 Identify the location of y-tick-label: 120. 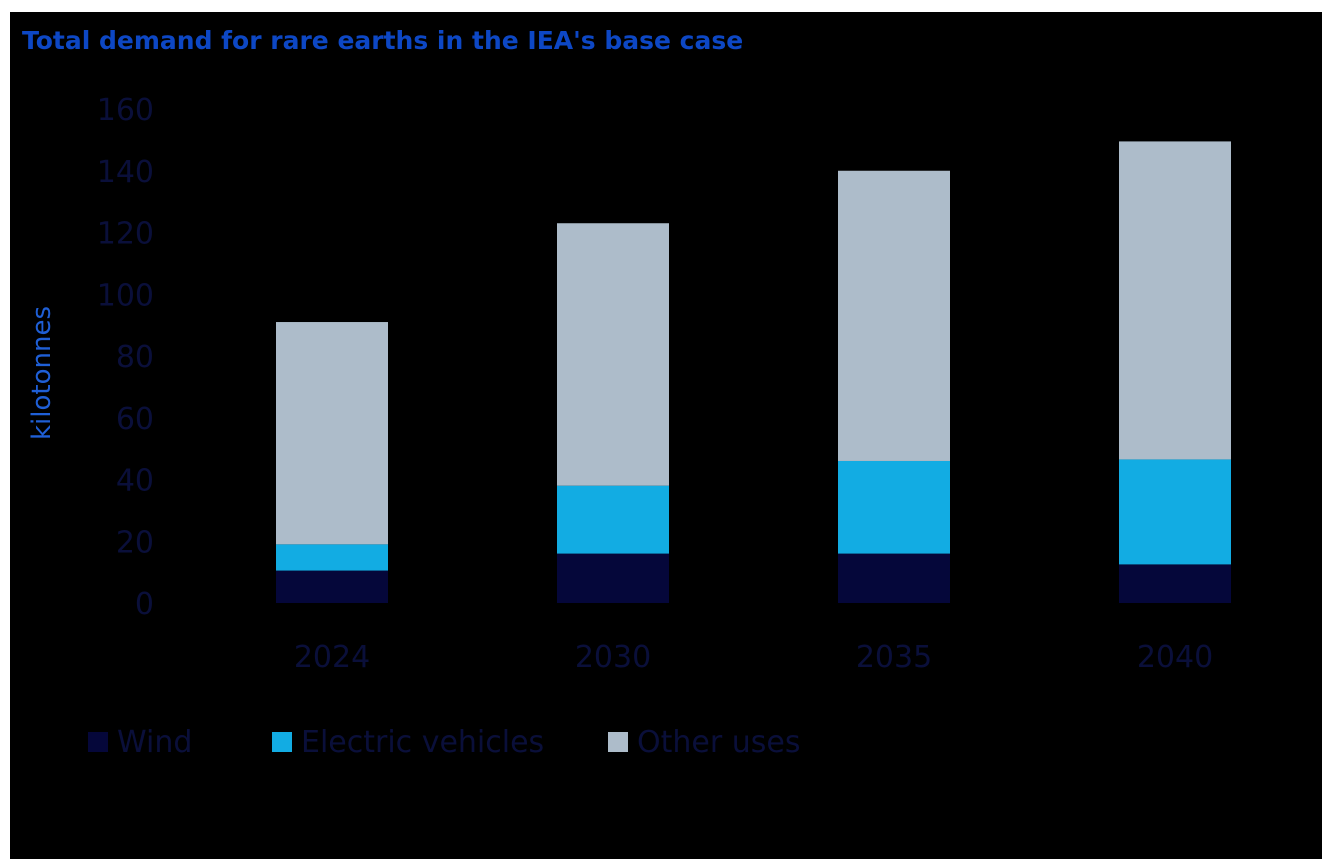
(125, 234).